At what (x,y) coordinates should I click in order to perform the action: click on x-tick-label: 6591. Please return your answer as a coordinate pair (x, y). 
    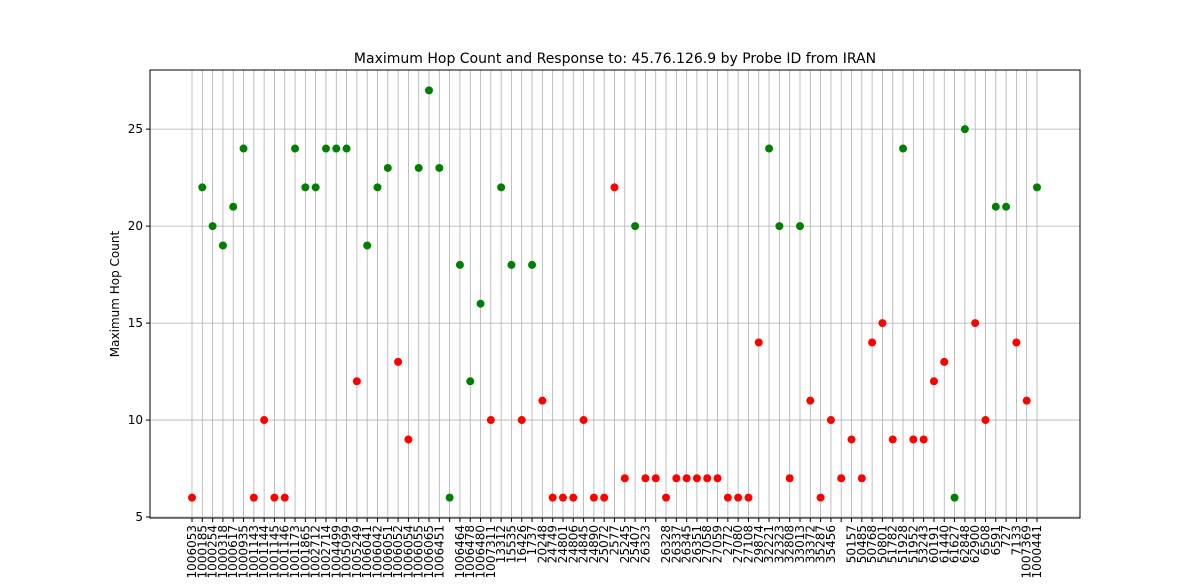
    Looking at the image, I should click on (996, 540).